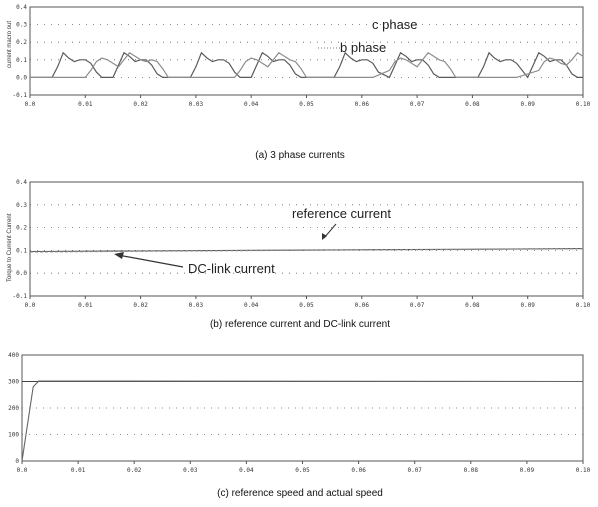  What do you see at coordinates (341, 213) in the screenshot?
I see `chart-b-annotation-reference-current: reference current` at bounding box center [341, 213].